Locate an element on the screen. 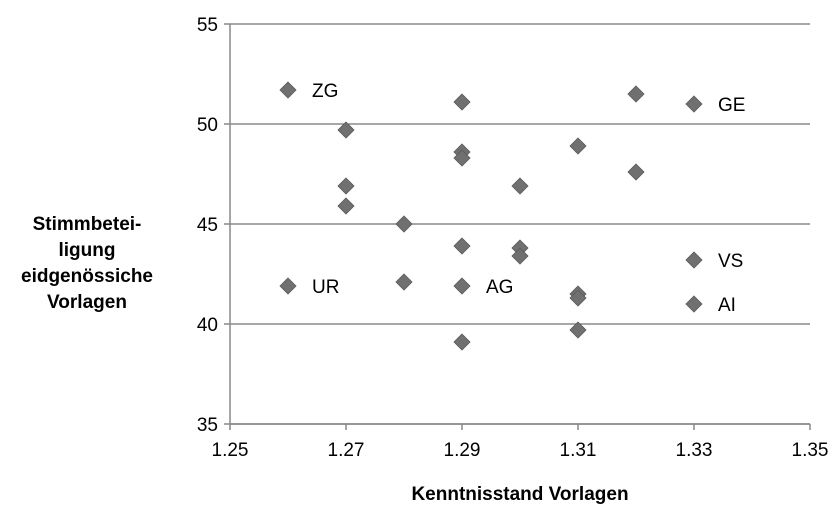 This screenshot has width=833, height=511. x-tick-label: 1.31 is located at coordinates (578, 450).